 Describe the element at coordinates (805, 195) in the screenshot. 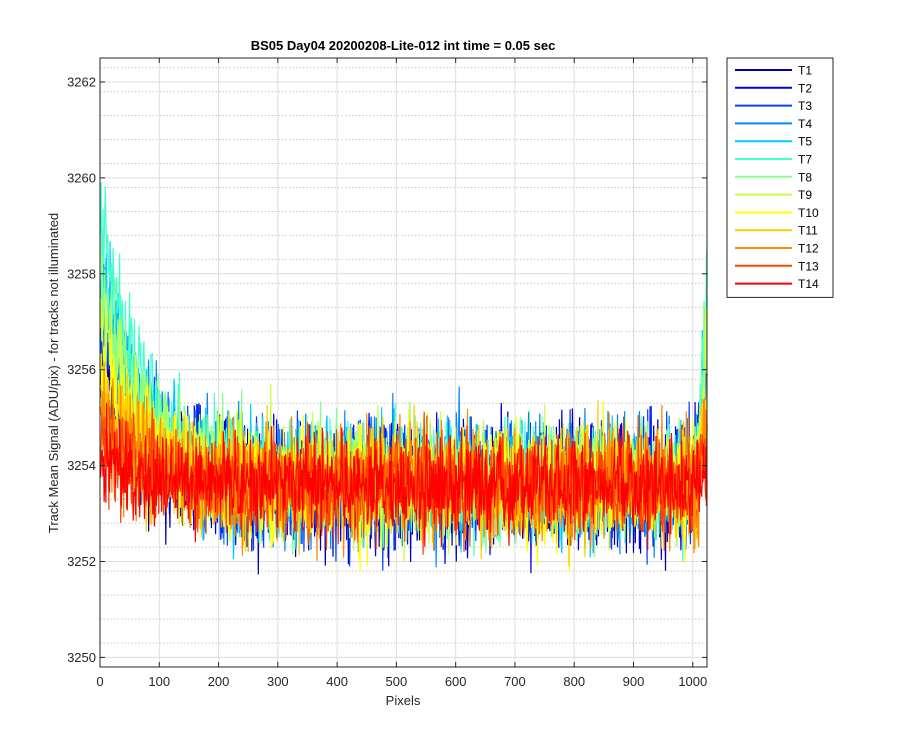

I see `legend-label-t9: T9` at that location.